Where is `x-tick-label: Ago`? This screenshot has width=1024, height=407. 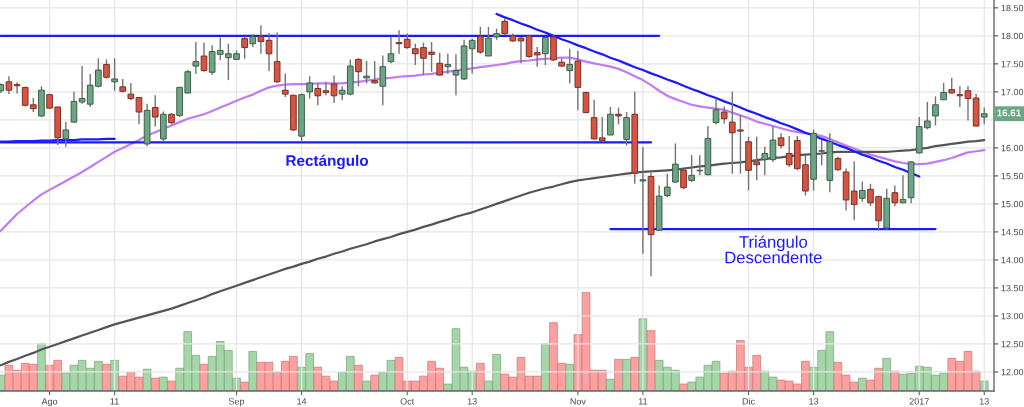 x-tick-label: Ago is located at coordinates (49, 402).